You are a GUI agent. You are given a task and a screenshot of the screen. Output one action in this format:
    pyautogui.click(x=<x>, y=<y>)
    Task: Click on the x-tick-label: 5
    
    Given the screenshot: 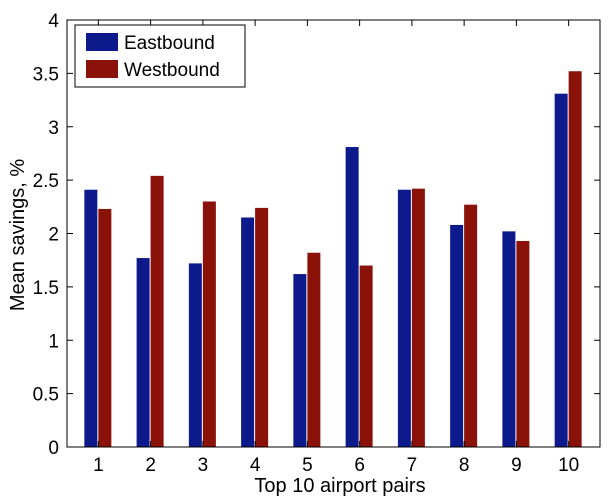 What is the action you would take?
    pyautogui.click(x=307, y=465)
    